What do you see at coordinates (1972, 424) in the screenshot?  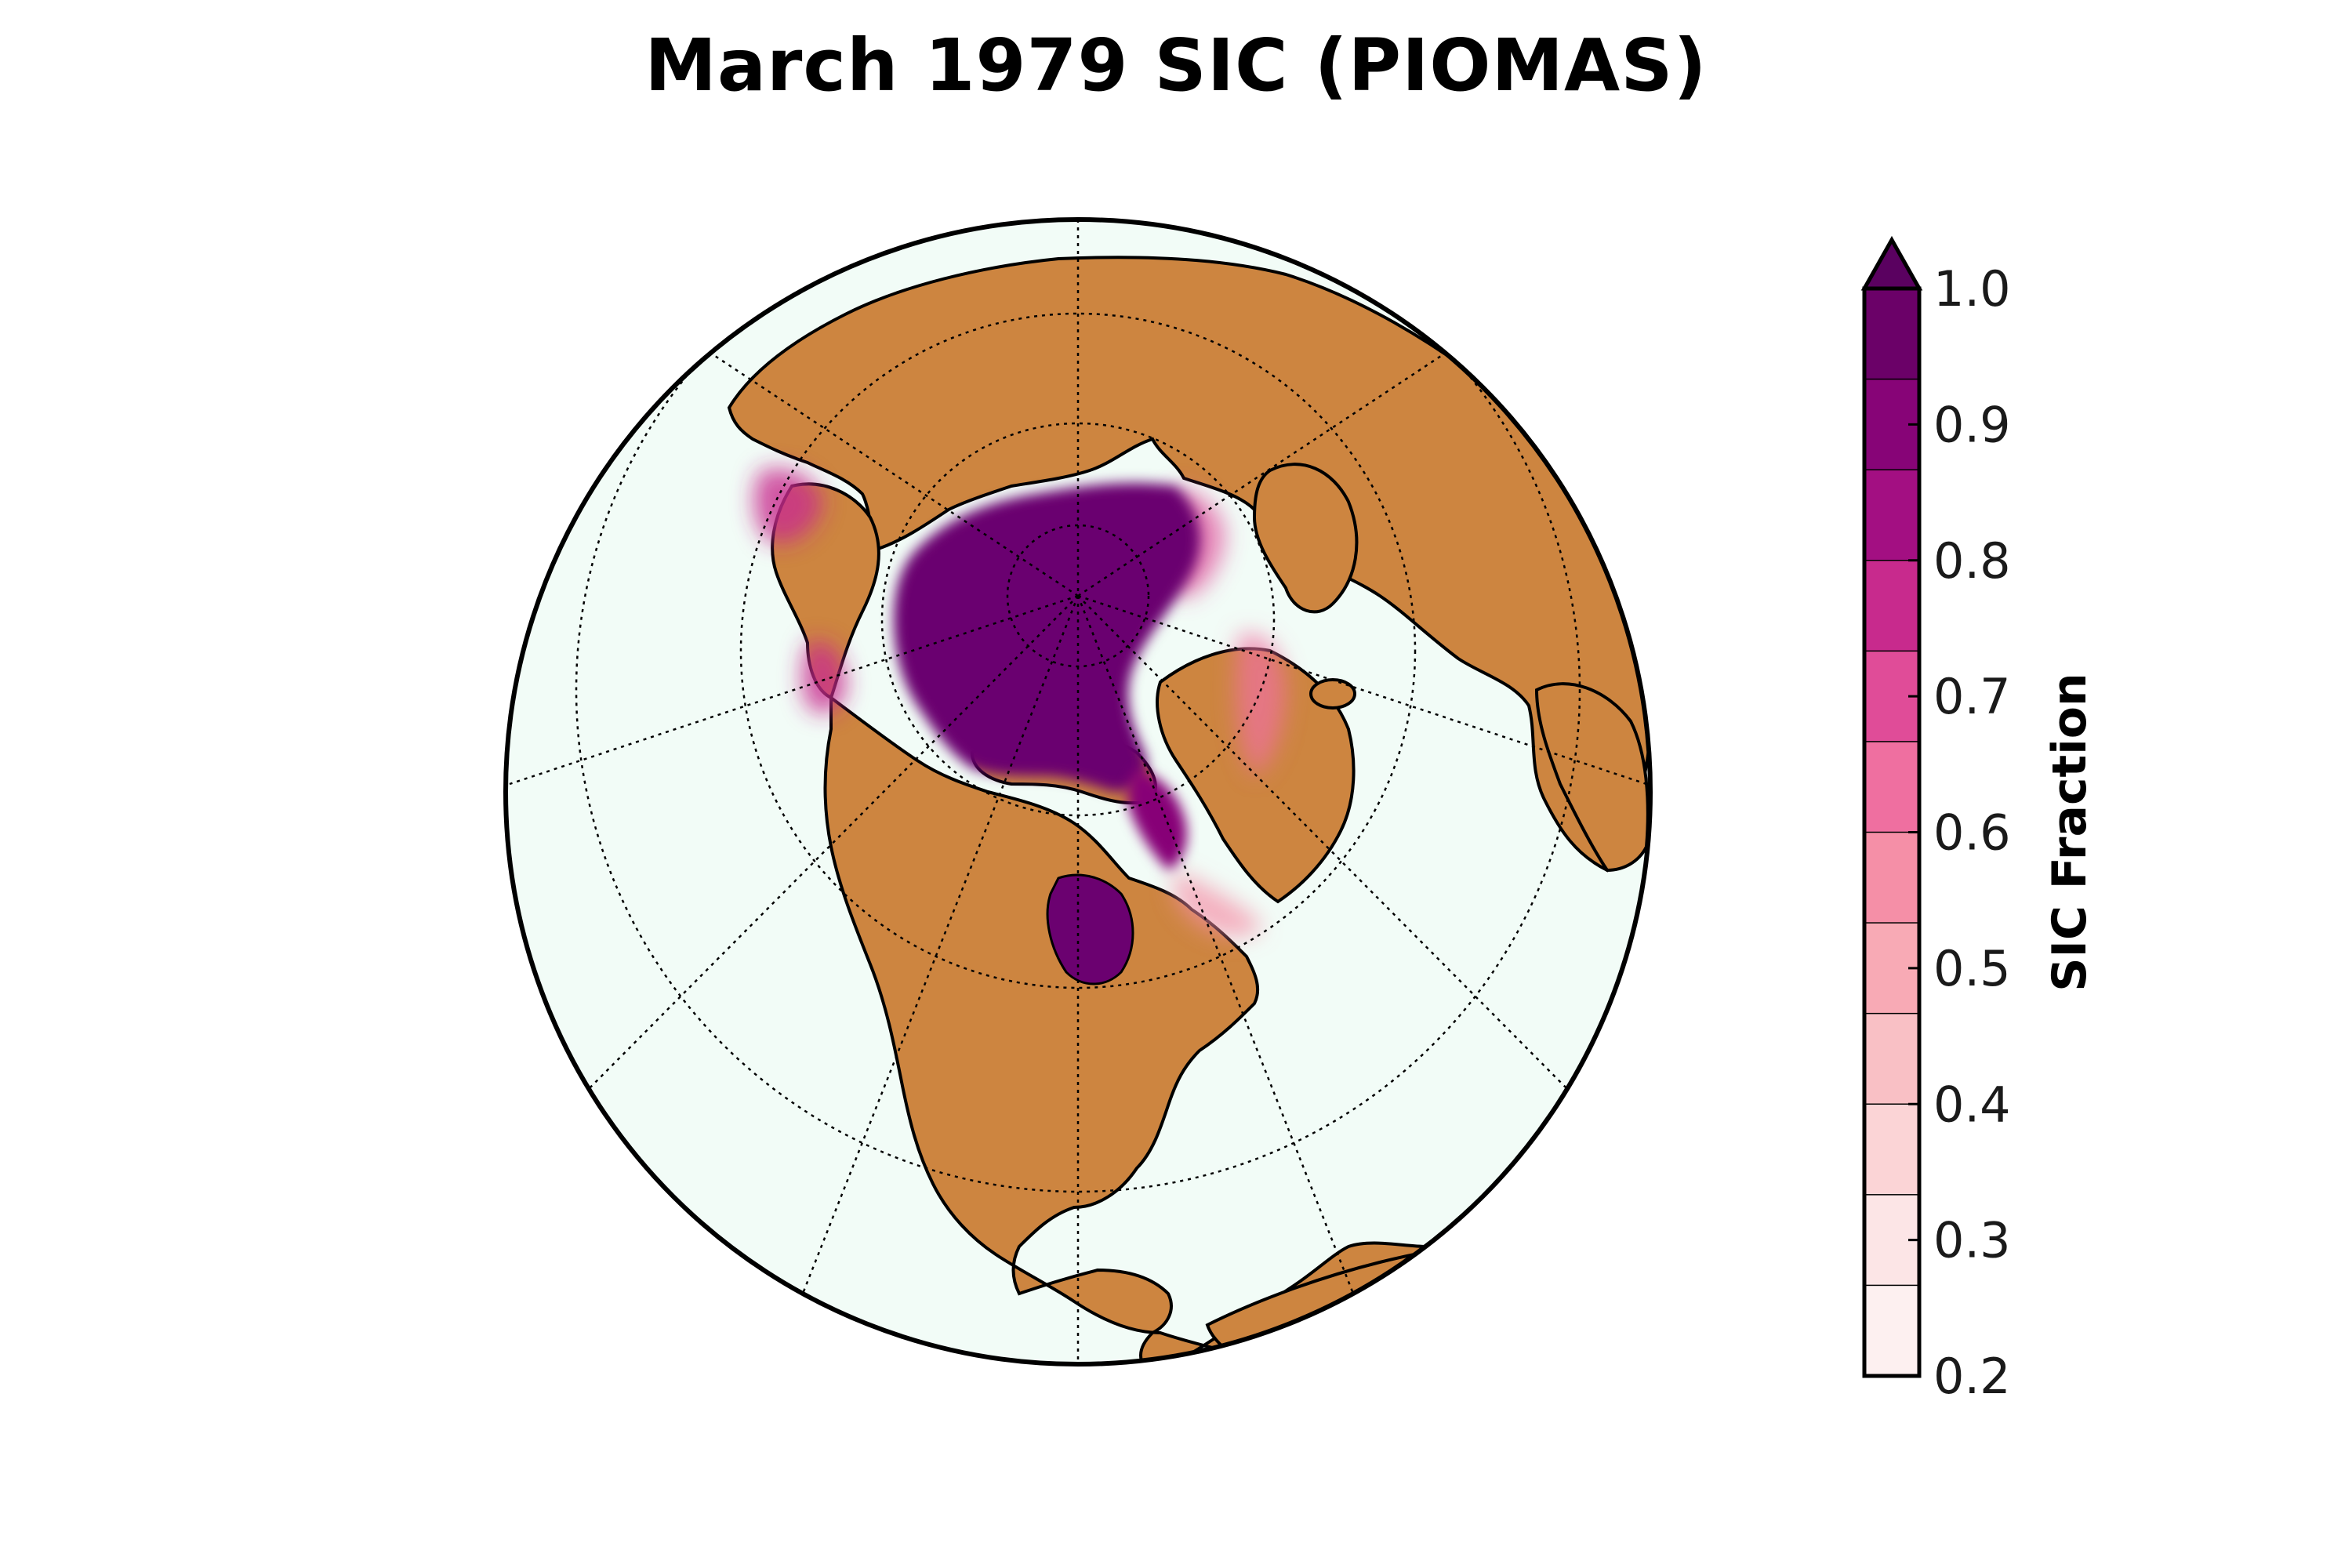 I see `colorbar-tick-label: 0.9` at bounding box center [1972, 424].